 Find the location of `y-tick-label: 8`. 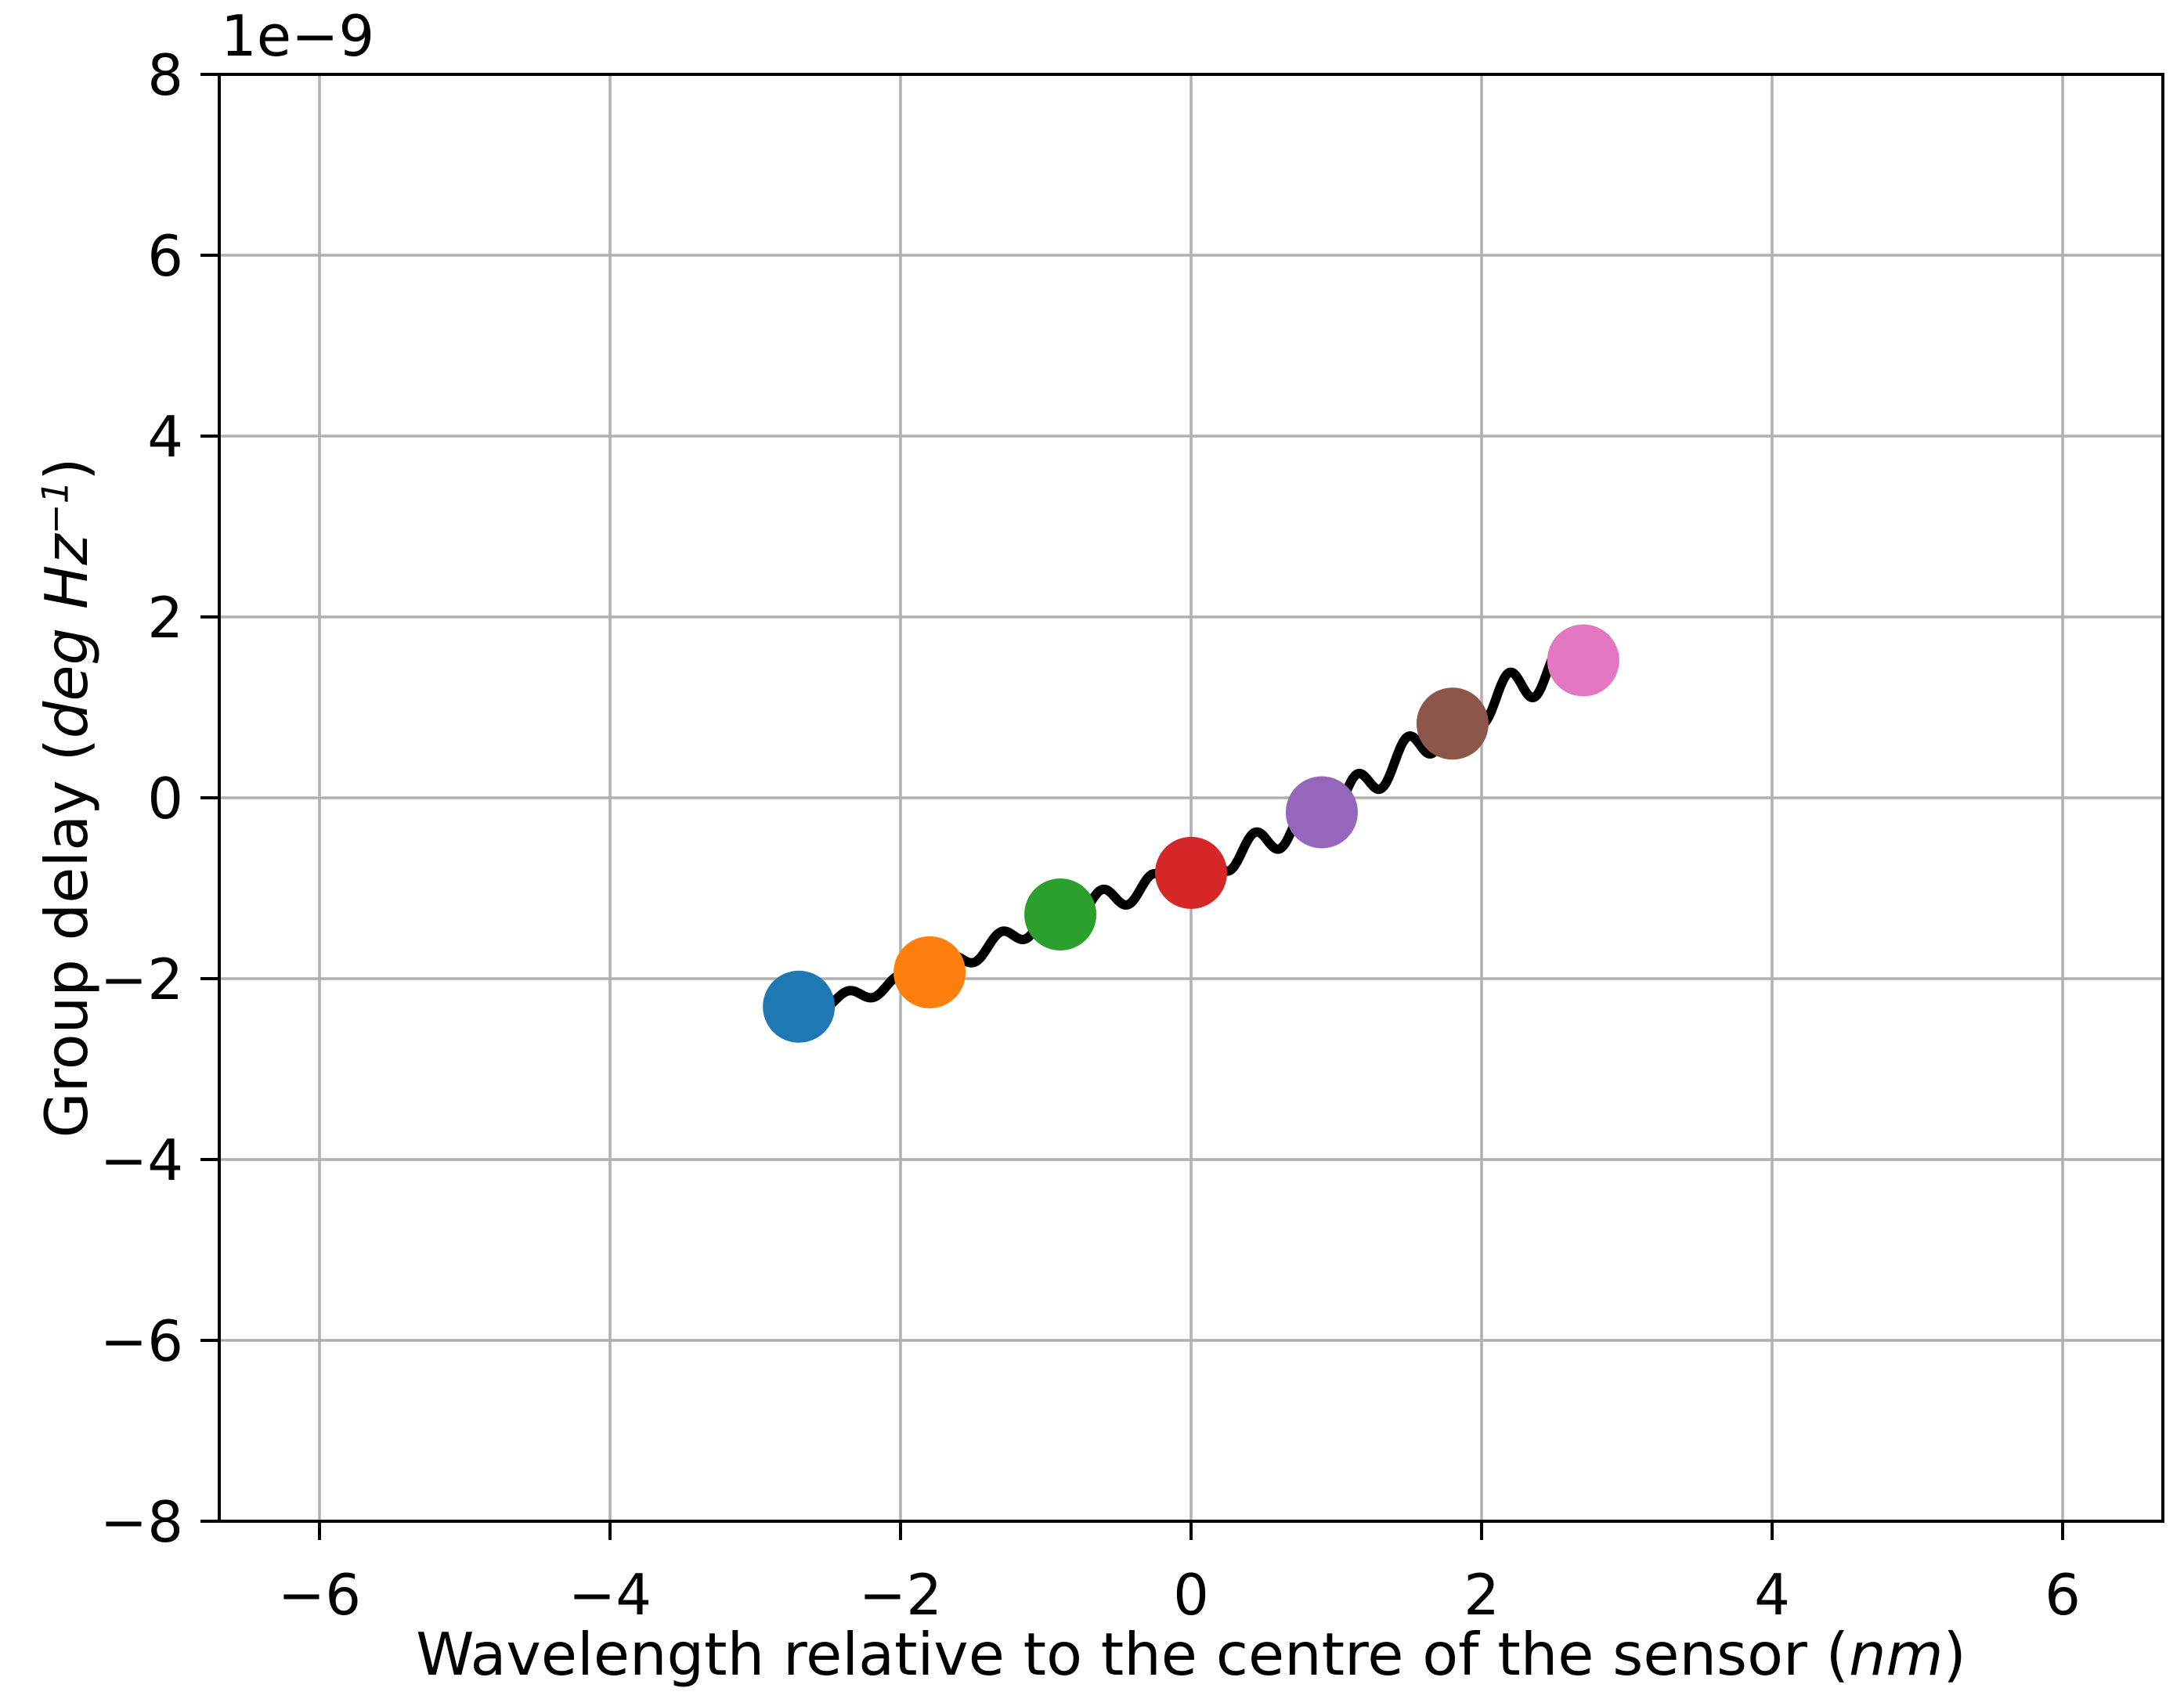

y-tick-label: 8 is located at coordinates (165, 75).